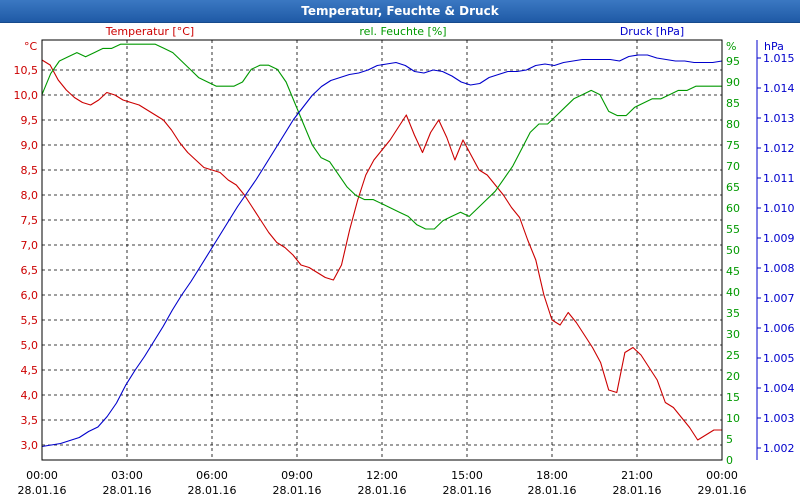 The image size is (800, 500). I want to click on humidity-tick-label: 30, so click(733, 334).